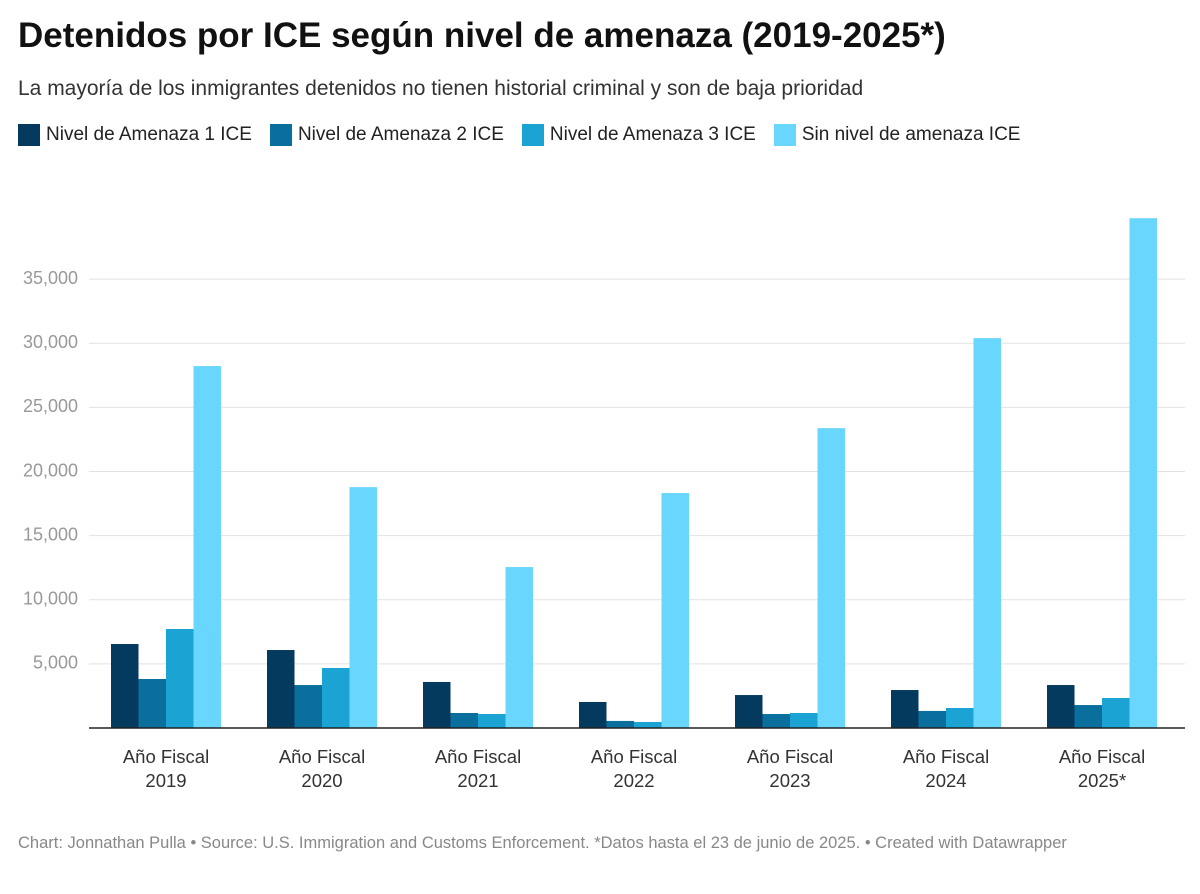 This screenshot has height=894, width=1200. I want to click on x-tick-label: Año Fiscal 2022, so click(634, 768).